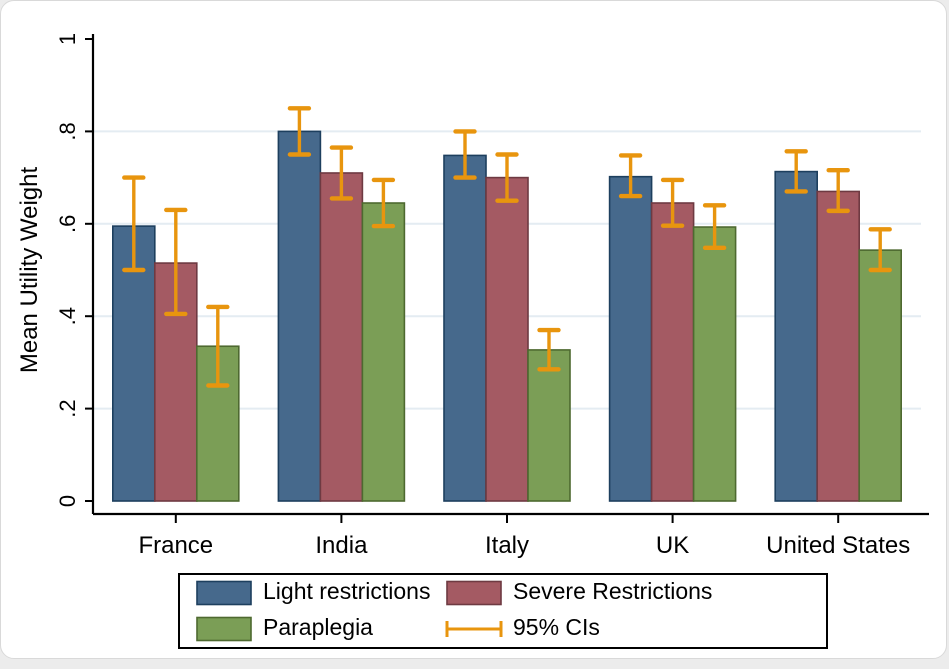 Image resolution: width=949 pixels, height=669 pixels. What do you see at coordinates (672, 545) in the screenshot?
I see `x-tick-label: UK` at bounding box center [672, 545].